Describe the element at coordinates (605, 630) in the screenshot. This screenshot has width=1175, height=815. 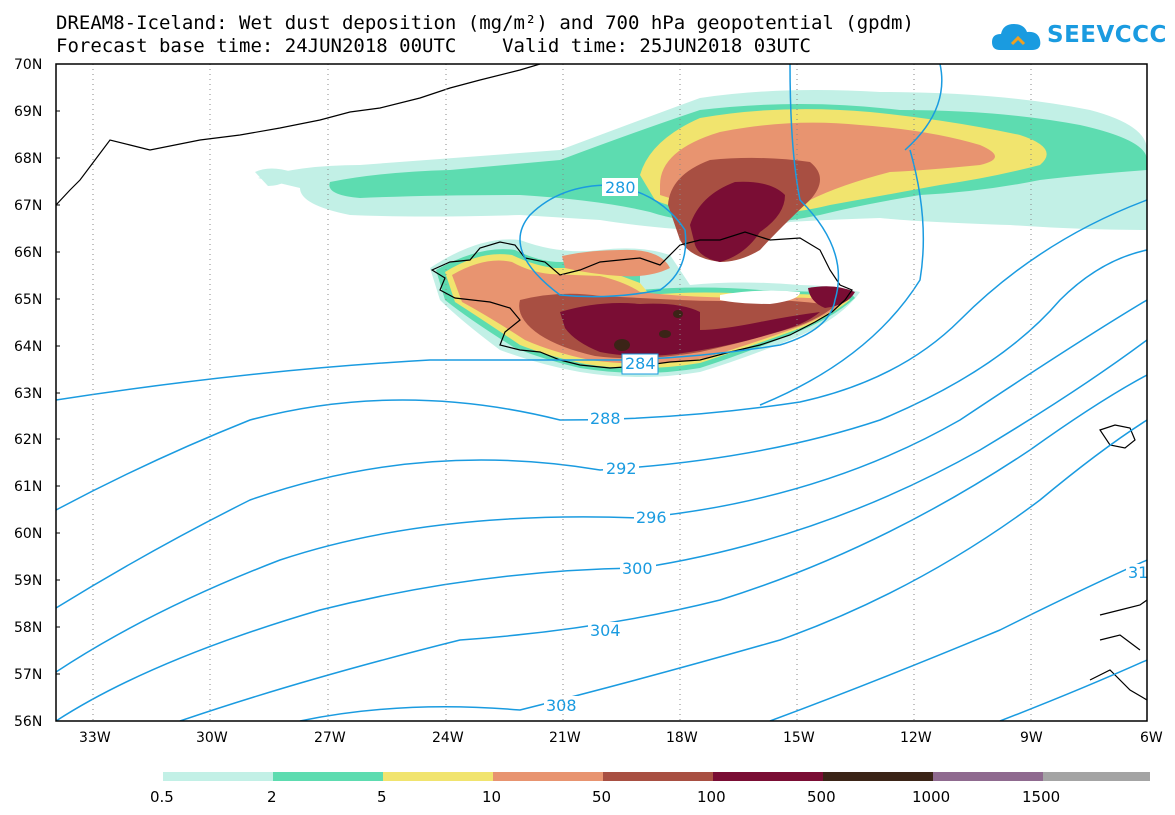
I see `contour-label-304: 304` at that location.